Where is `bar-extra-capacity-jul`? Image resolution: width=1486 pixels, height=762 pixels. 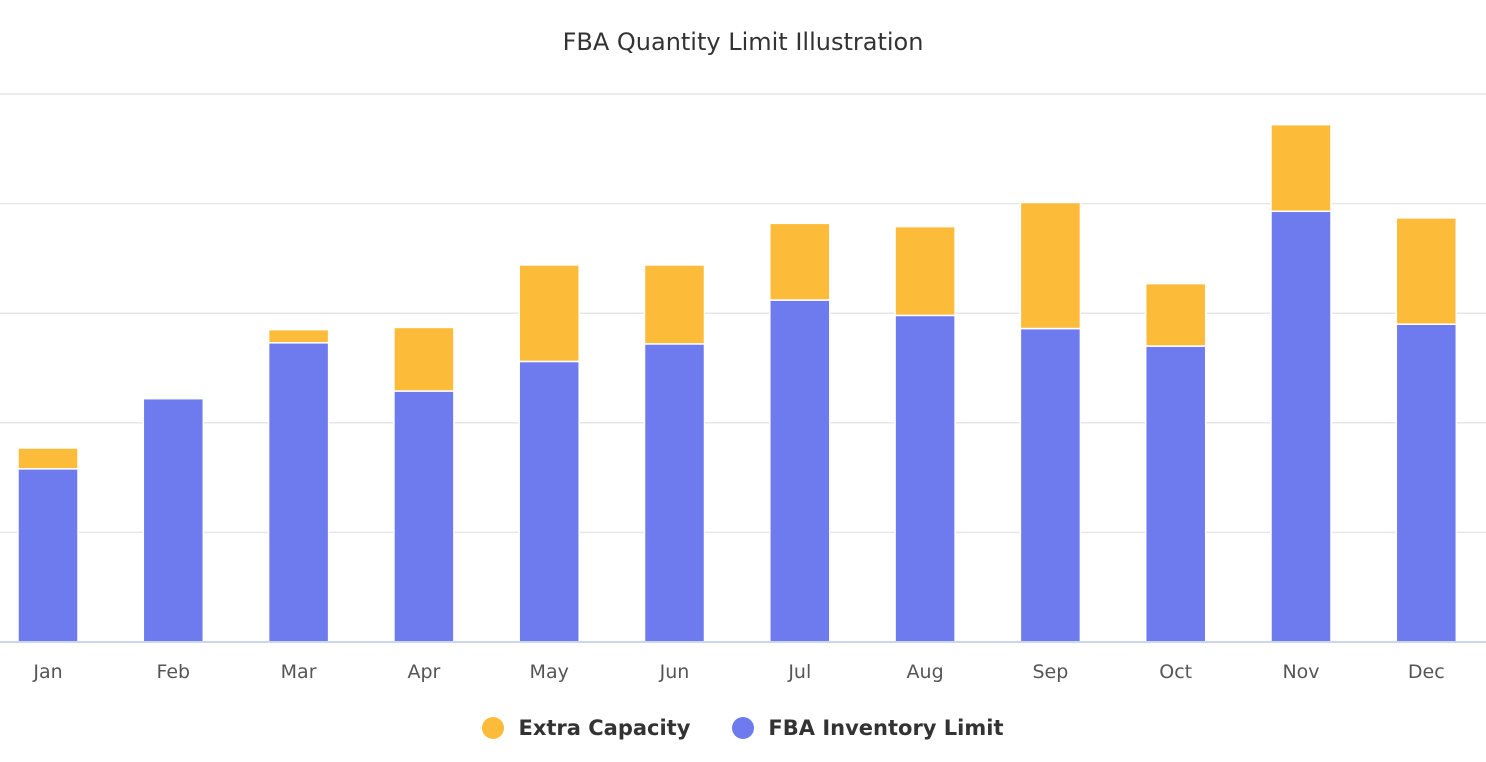 bar-extra-capacity-jul is located at coordinates (800, 261).